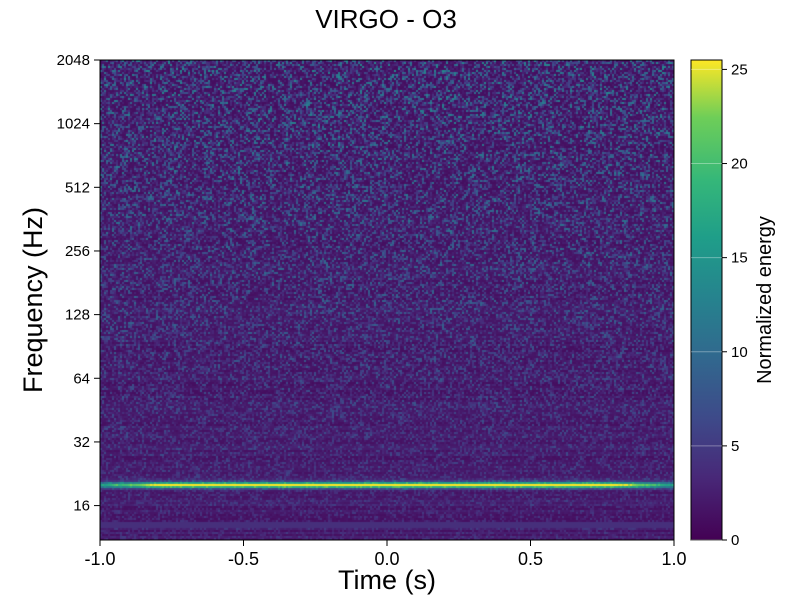 The height and width of the screenshot is (605, 800). Describe the element at coordinates (739, 69) in the screenshot. I see `colorbar-tick-label: 25` at that location.